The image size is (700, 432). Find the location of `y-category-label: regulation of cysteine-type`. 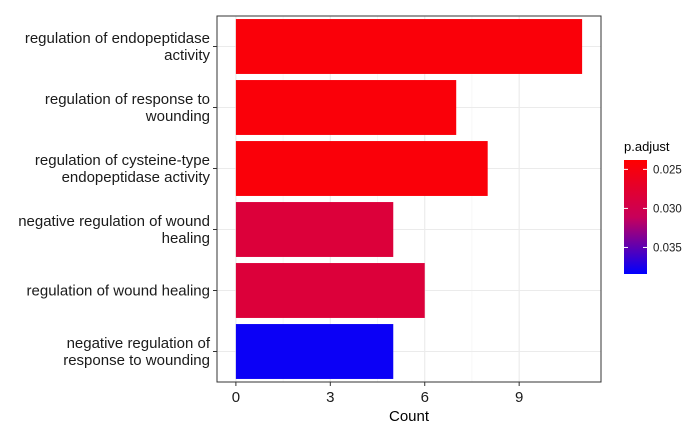

y-category-label: regulation of cysteine-type is located at coordinates (122, 160).